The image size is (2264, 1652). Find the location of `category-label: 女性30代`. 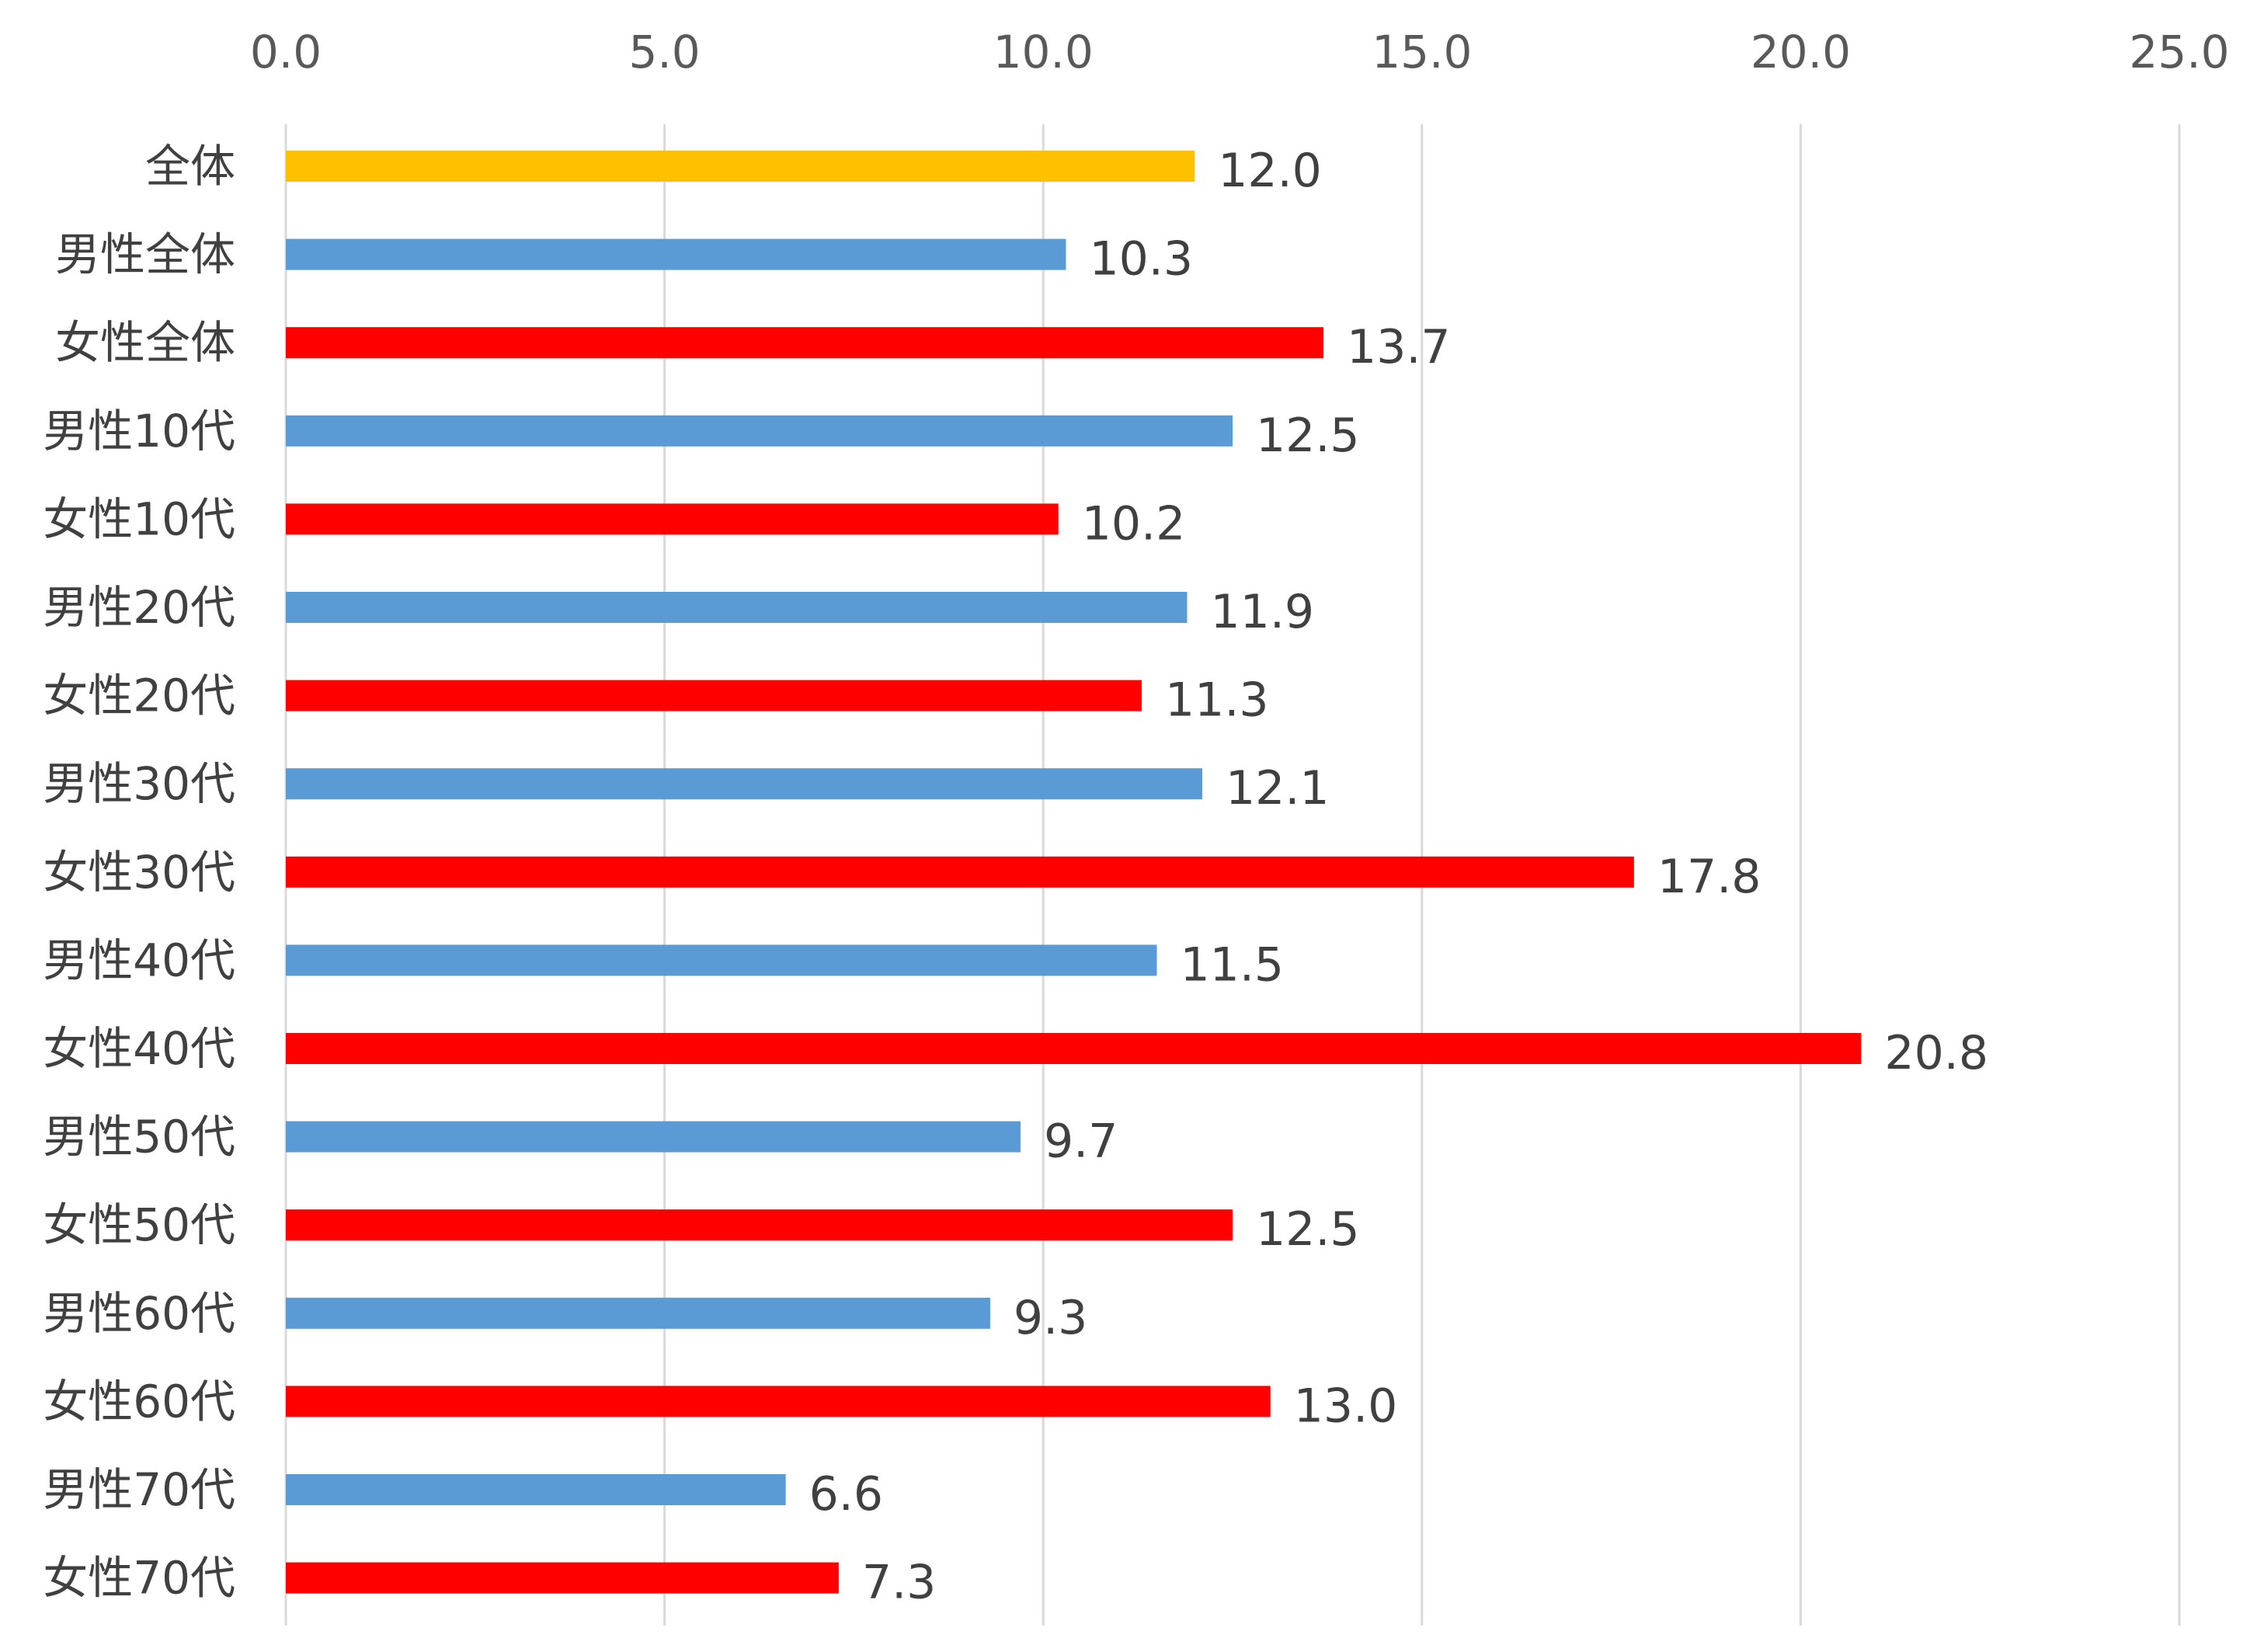

category-label: 女性30代 is located at coordinates (139, 873).